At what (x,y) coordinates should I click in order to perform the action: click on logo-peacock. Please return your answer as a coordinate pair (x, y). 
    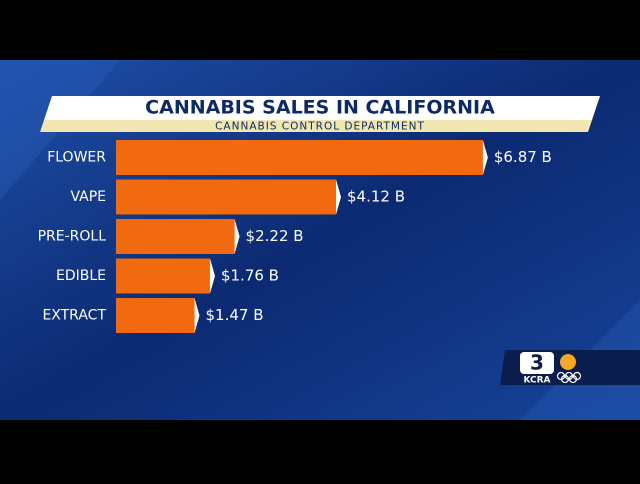
    Looking at the image, I should click on (568, 362).